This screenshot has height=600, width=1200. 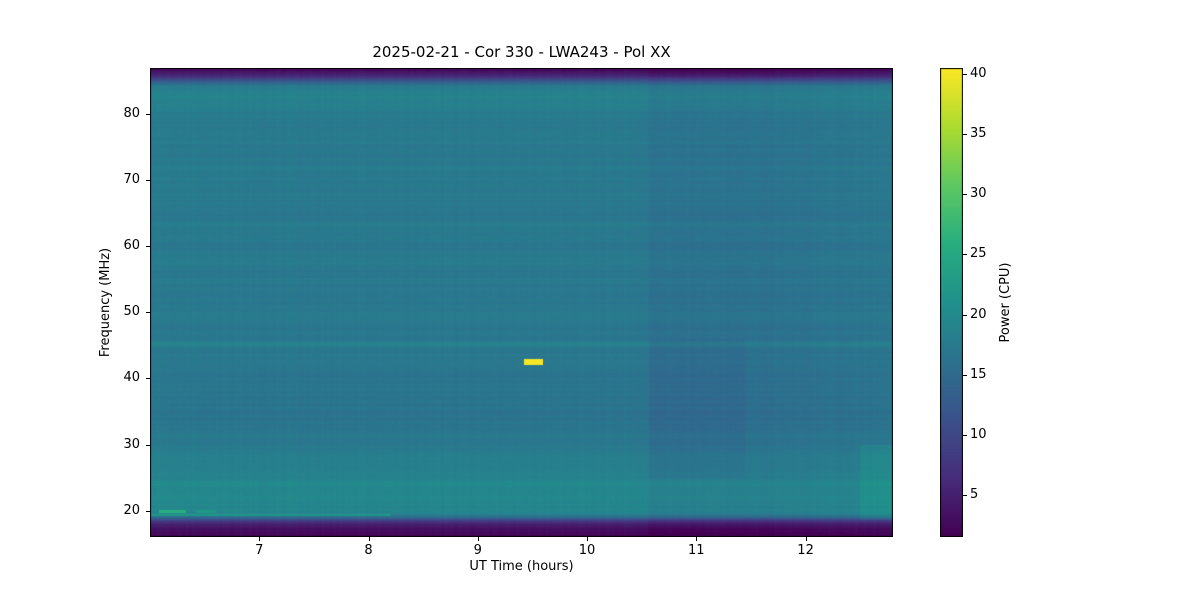 What do you see at coordinates (978, 194) in the screenshot?
I see `colorbar-tick-label: 30` at bounding box center [978, 194].